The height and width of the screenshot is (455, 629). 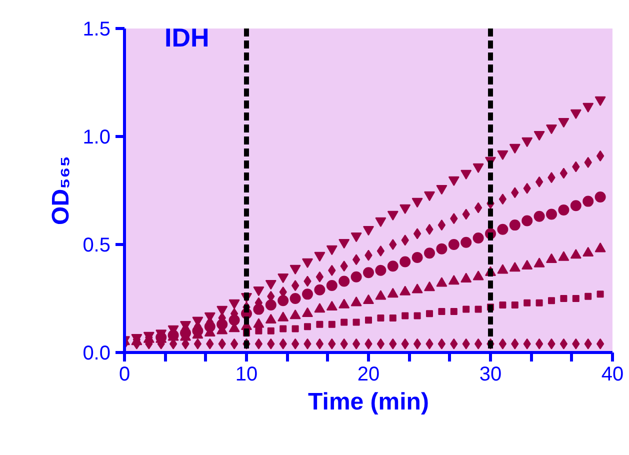 I want to click on x-tick-label: 40, so click(x=612, y=375).